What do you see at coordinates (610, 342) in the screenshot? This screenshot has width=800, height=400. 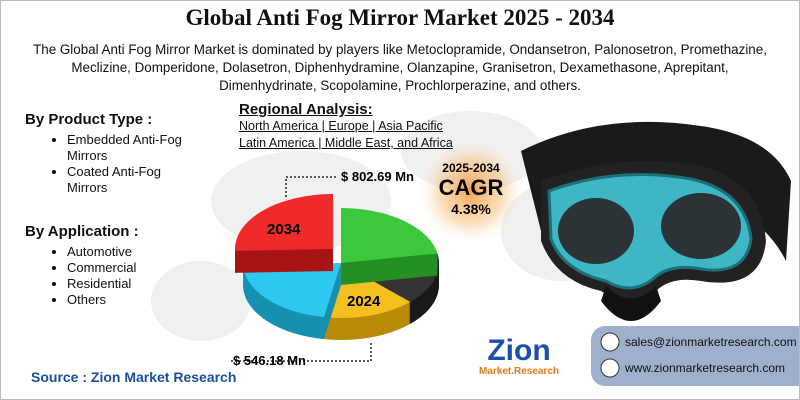 I see `email-icon` at bounding box center [610, 342].